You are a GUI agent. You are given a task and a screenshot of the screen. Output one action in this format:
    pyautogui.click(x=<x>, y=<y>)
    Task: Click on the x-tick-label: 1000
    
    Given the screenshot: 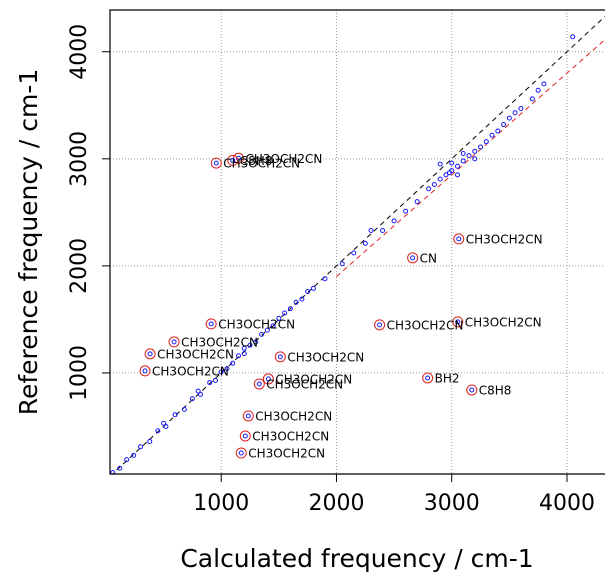 What is the action you would take?
    pyautogui.click(x=221, y=503)
    